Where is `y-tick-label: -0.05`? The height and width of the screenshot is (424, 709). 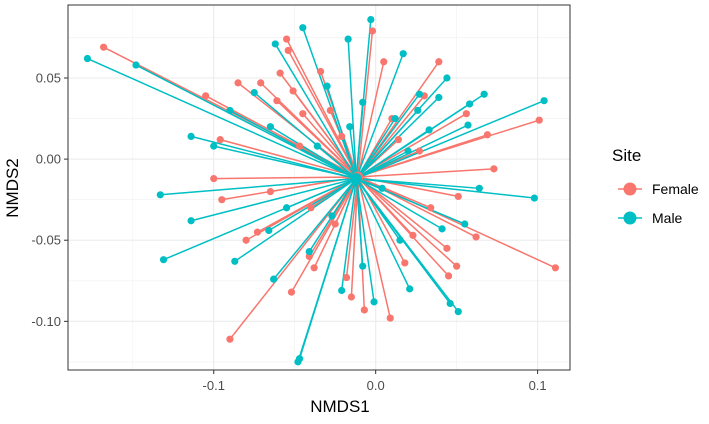
y-tick-label: -0.05 is located at coordinates (46, 240).